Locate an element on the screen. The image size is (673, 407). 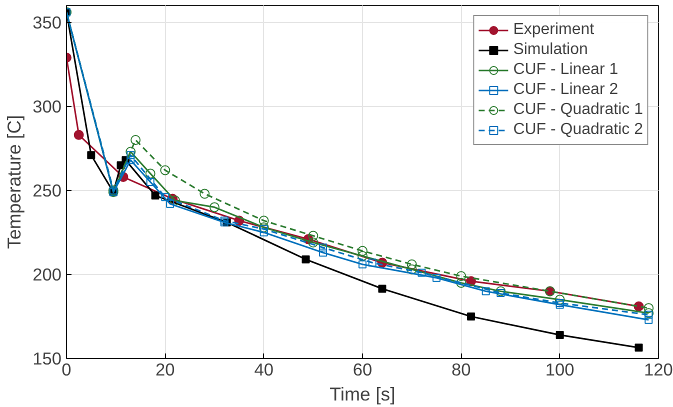
y-tick-label: 250 is located at coordinates (47, 190).